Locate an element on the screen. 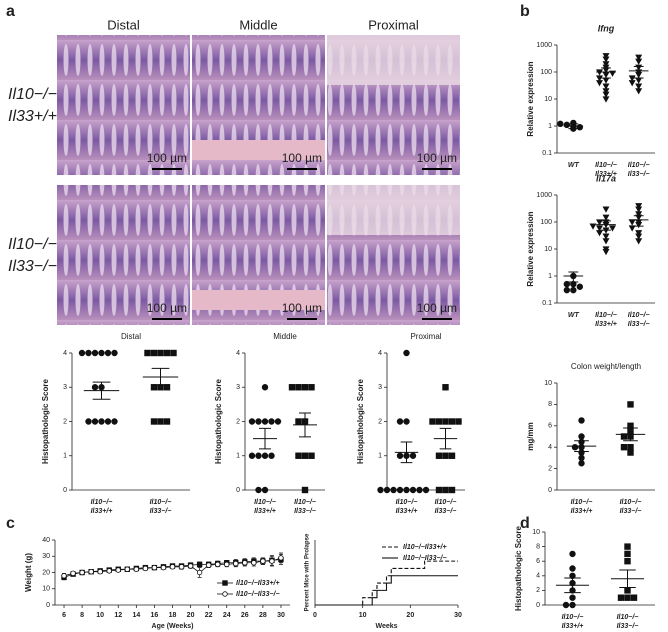 The height and width of the screenshot is (632, 668). step-line is located at coordinates (386, 583).